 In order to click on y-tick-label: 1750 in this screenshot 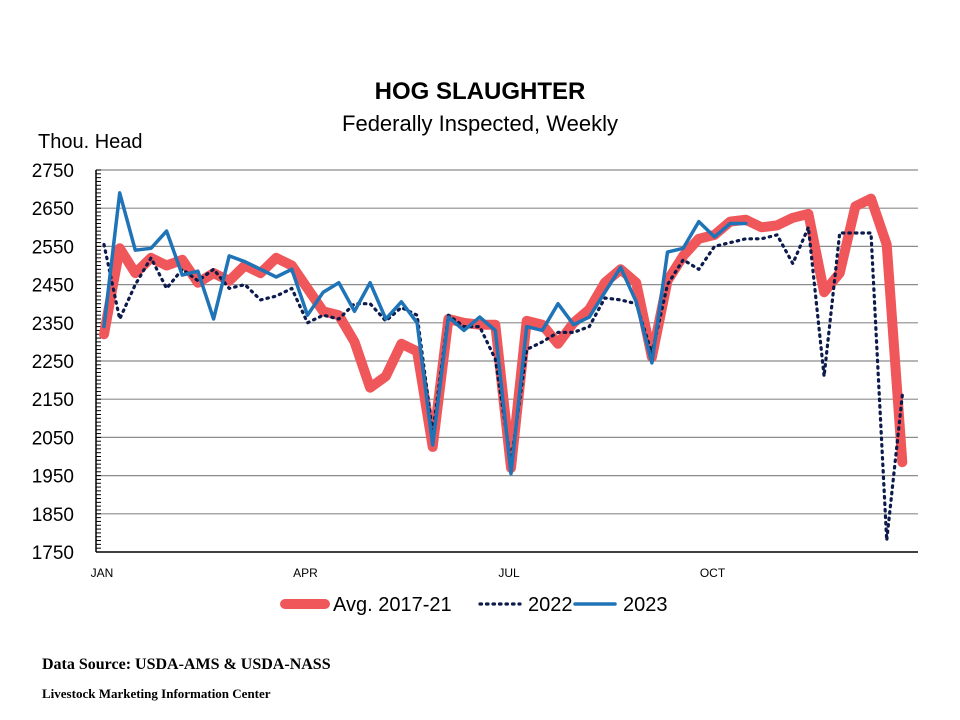, I will do `click(53, 553)`.